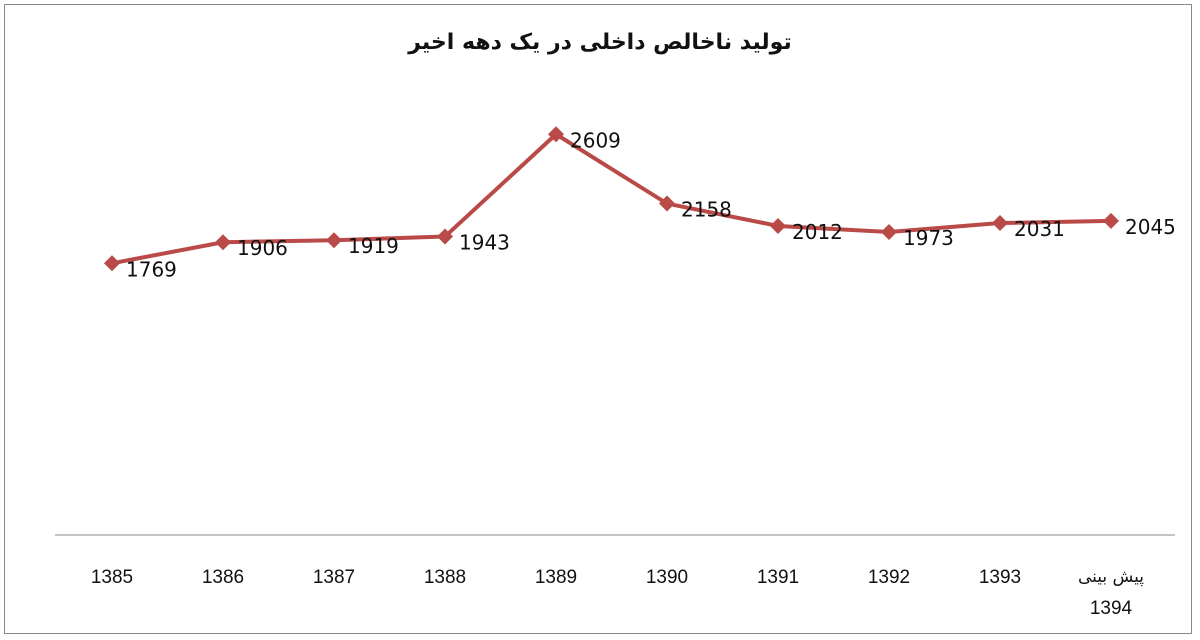  I want to click on data-label: 1919, so click(373, 246).